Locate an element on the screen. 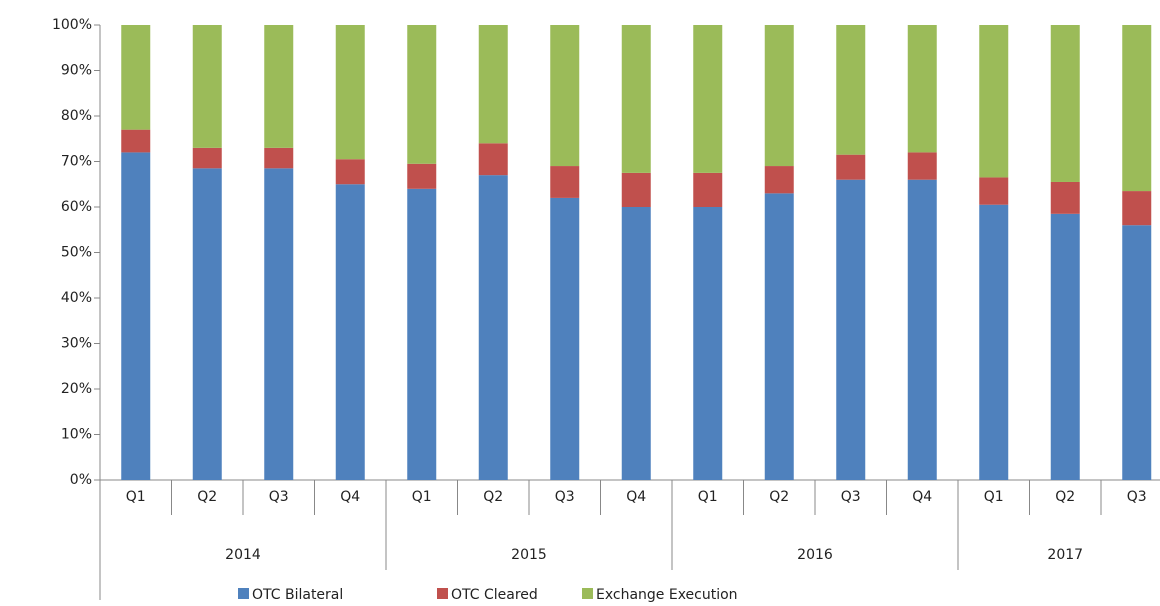 The image size is (1160, 606). y-tick-label: 20% is located at coordinates (76, 389).